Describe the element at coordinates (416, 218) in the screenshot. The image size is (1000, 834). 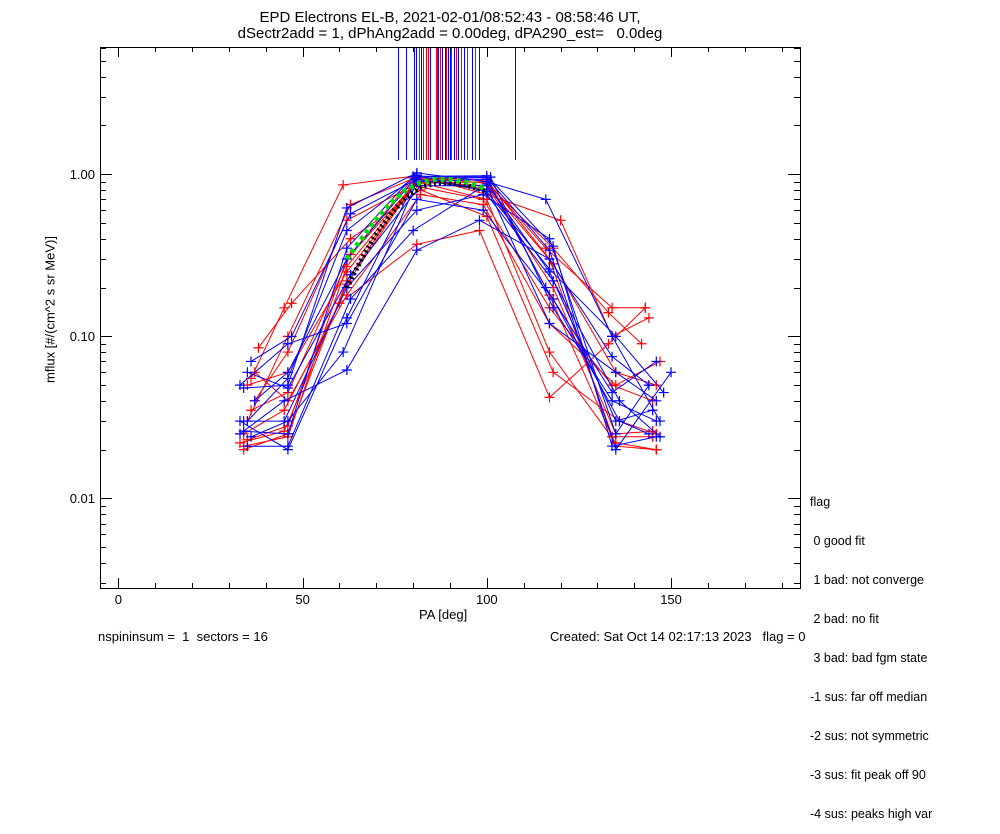
I see `fit-curve` at that location.